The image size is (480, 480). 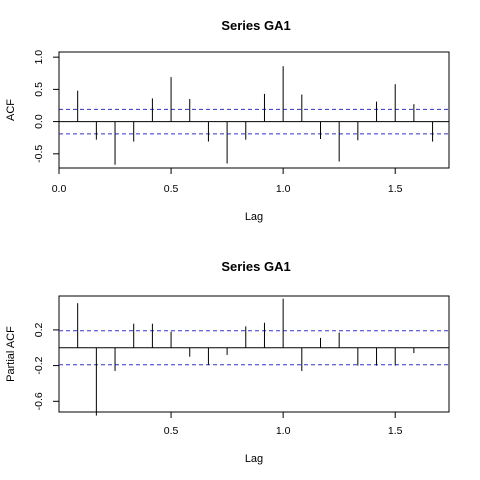 I want to click on y-tick-label: -0.2, so click(x=39, y=365).